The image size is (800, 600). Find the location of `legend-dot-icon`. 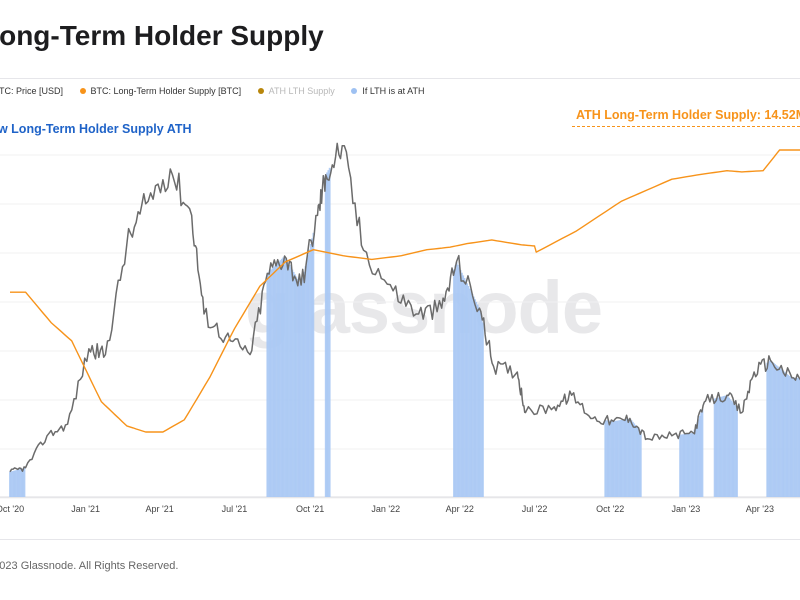

legend-dot-icon is located at coordinates (260, 91).